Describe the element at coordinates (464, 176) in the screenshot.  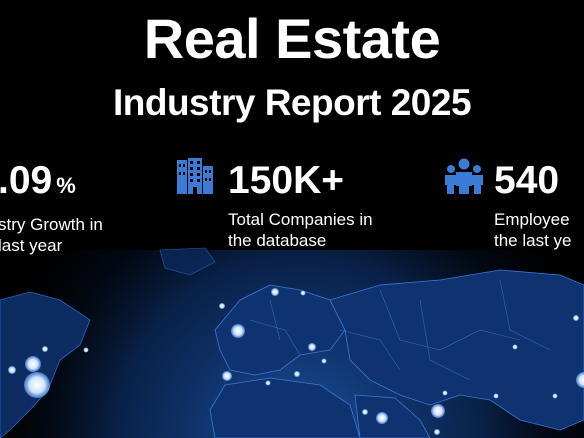
I see `people-icon` at that location.